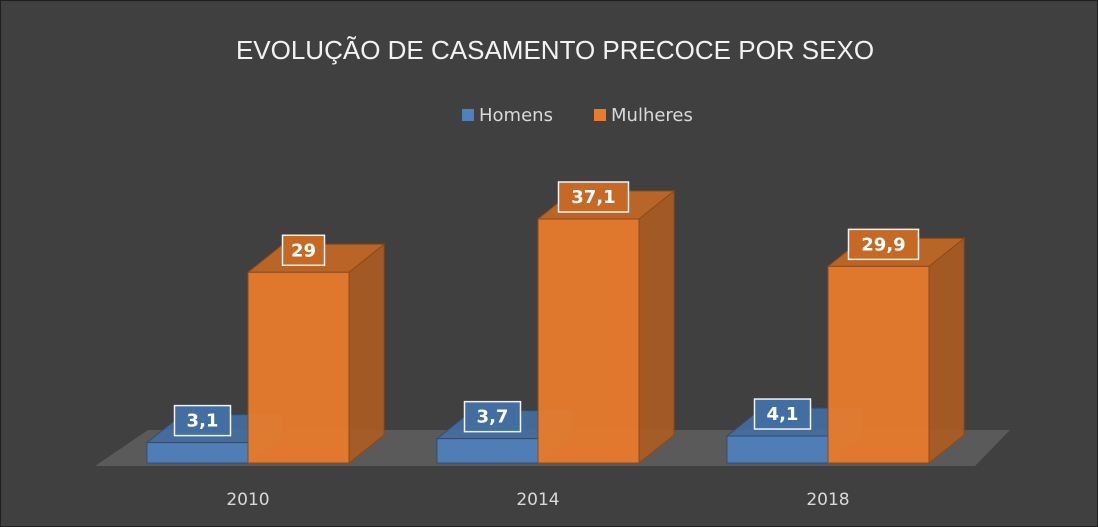 This screenshot has height=527, width=1098. I want to click on data-label: 37,1, so click(593, 197).